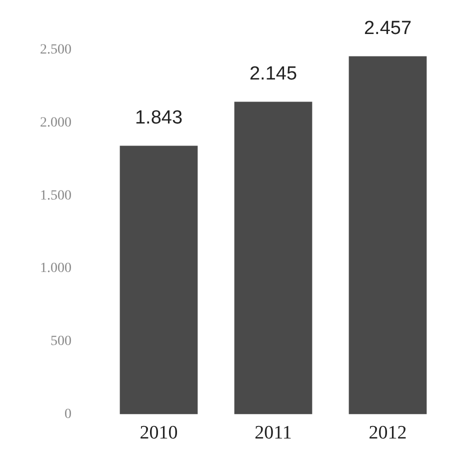  Describe the element at coordinates (159, 433) in the screenshot. I see `x-tick-label: 2010` at that location.